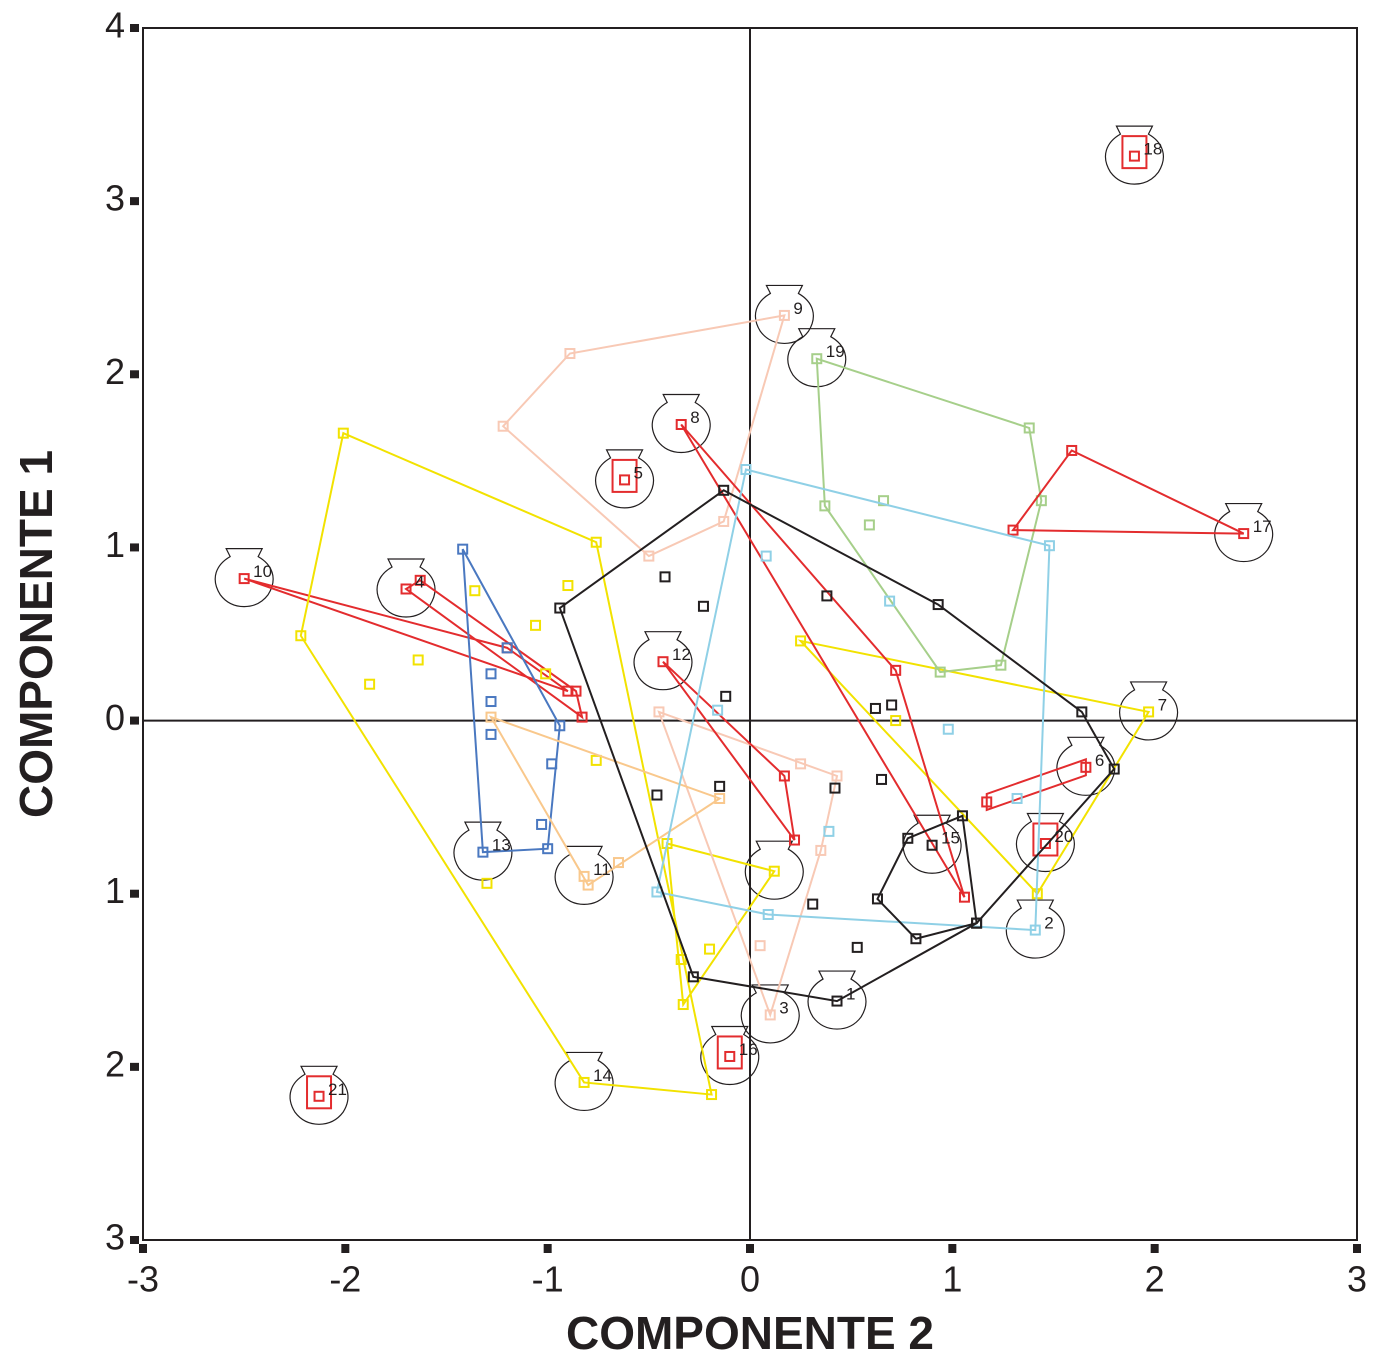  What do you see at coordinates (1152, 149) in the screenshot?
I see `group-label: 18` at bounding box center [1152, 149].